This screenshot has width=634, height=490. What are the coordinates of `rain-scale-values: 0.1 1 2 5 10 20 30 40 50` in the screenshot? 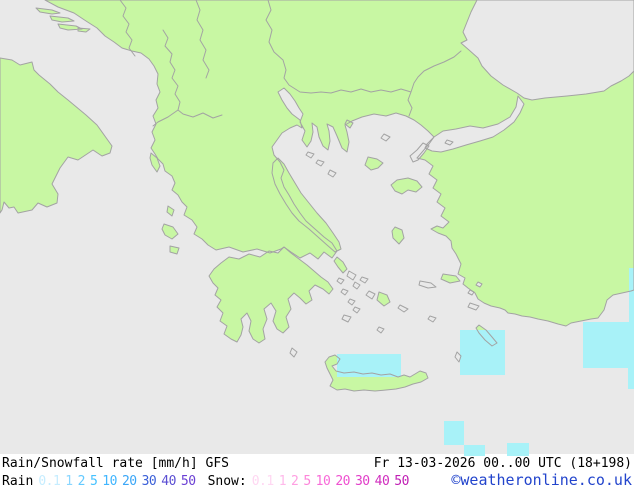 It's located at (114, 482).